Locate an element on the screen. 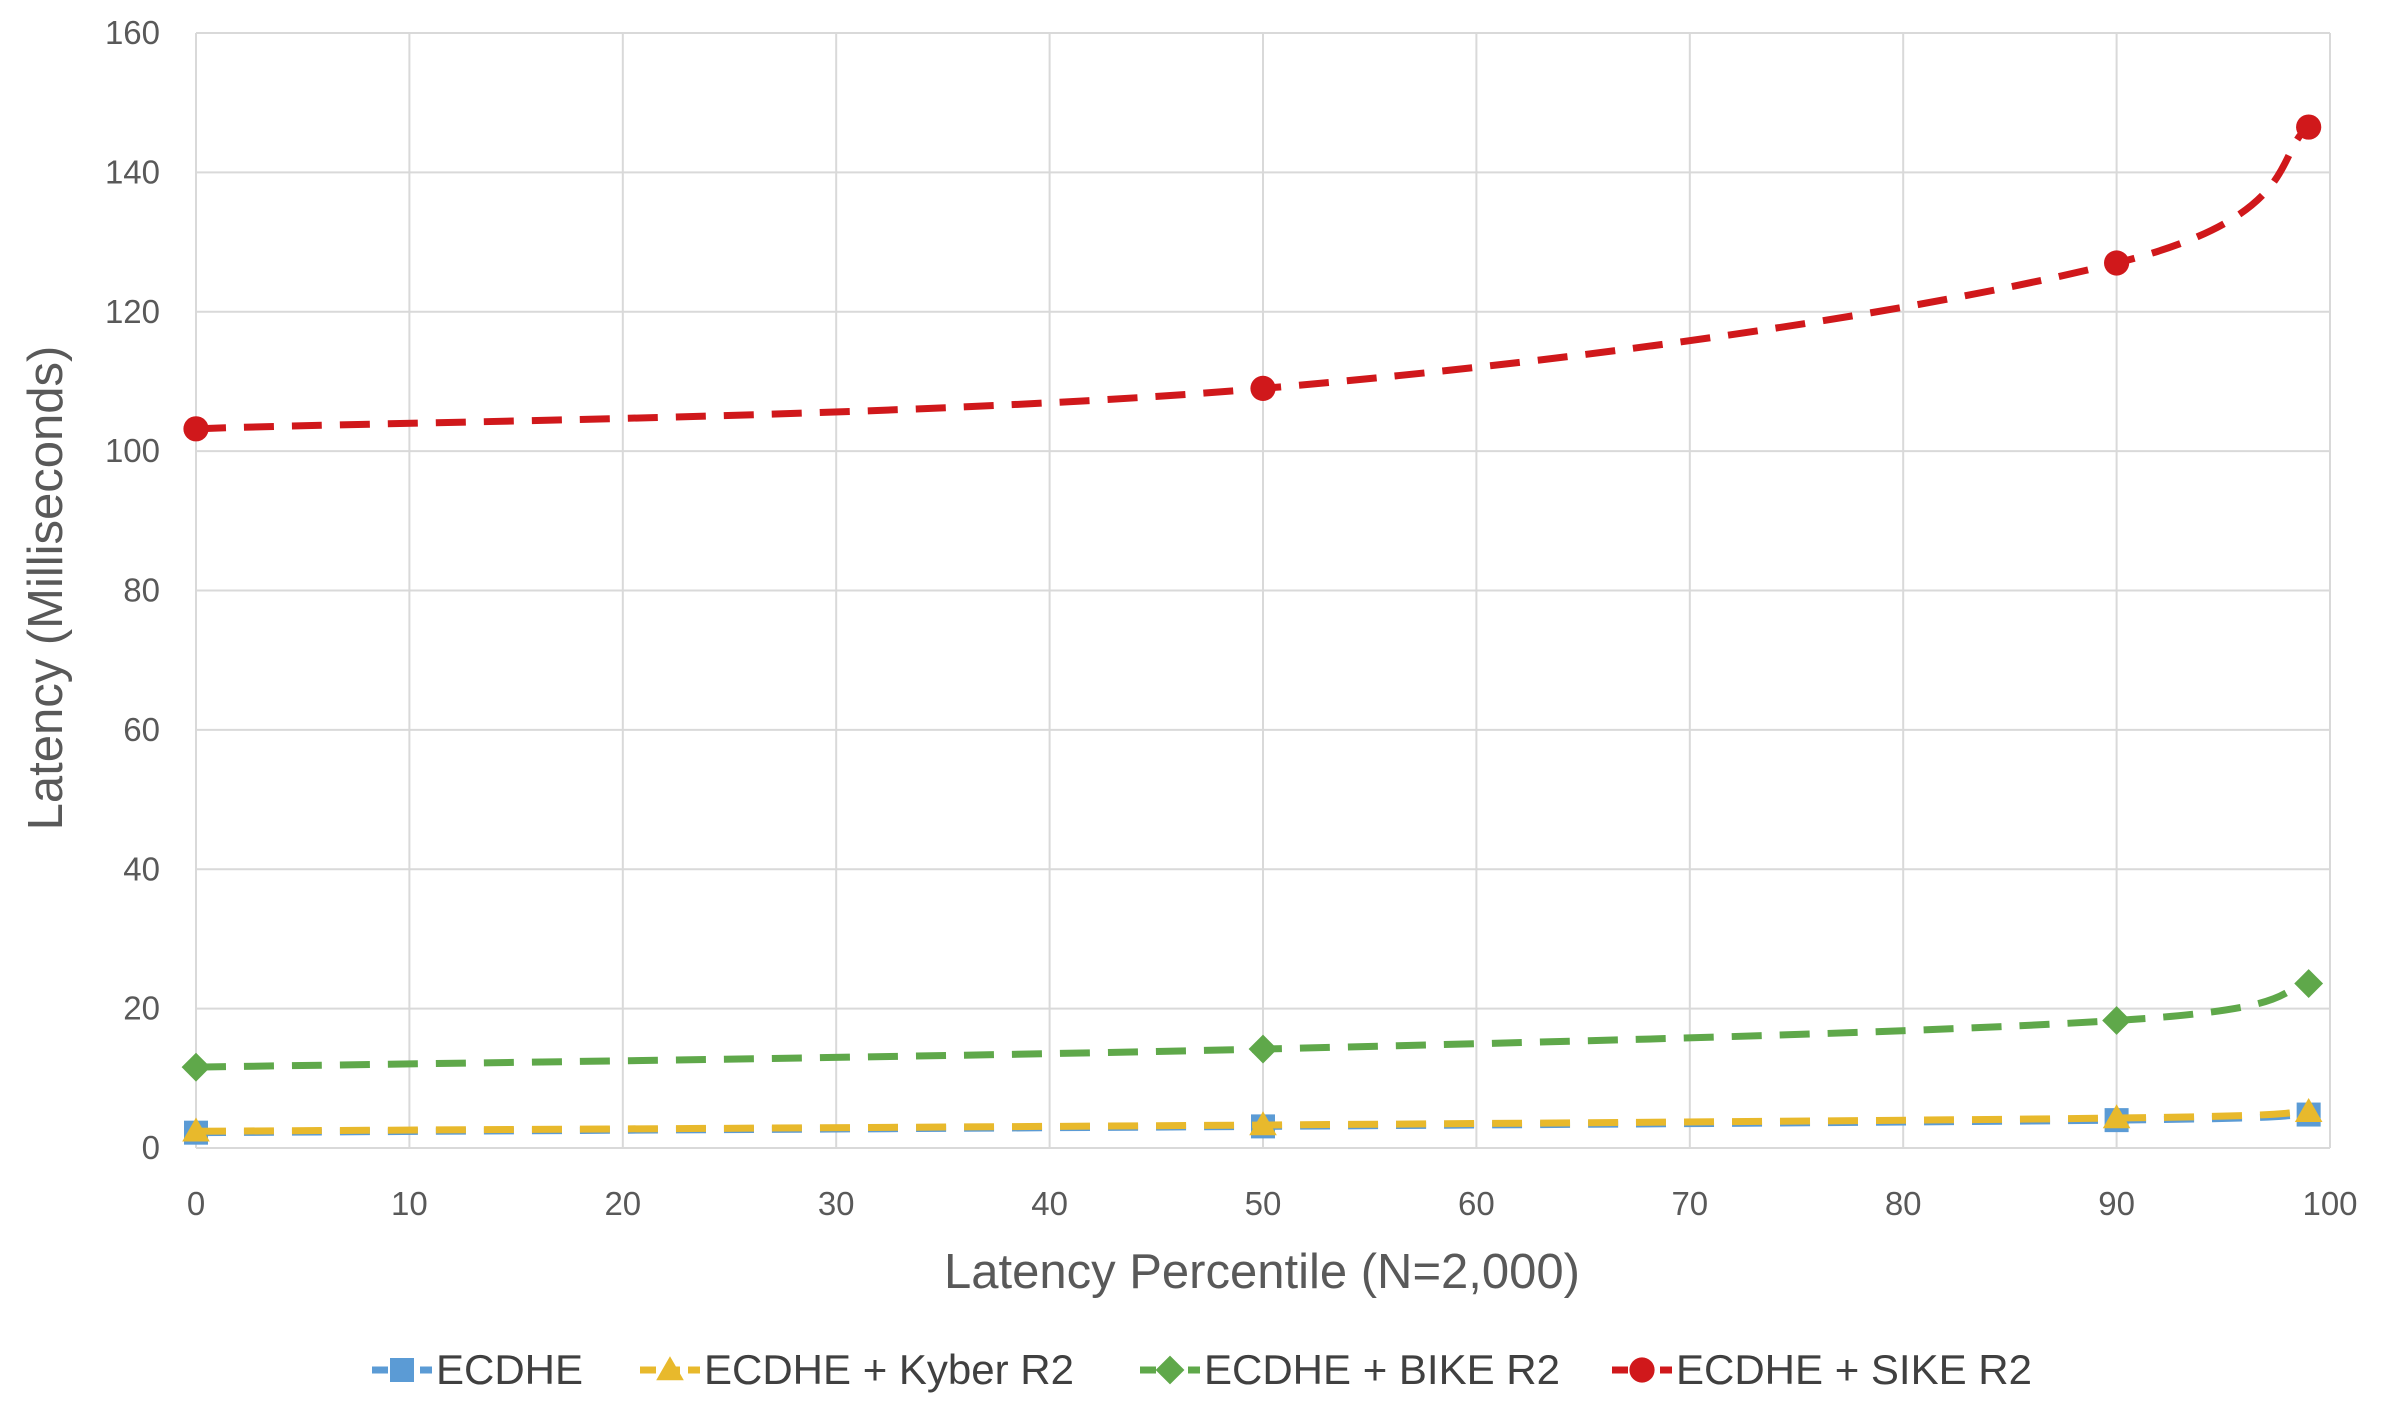 The image size is (2383, 1417). x-tick-label: 60 is located at coordinates (1476, 1203).